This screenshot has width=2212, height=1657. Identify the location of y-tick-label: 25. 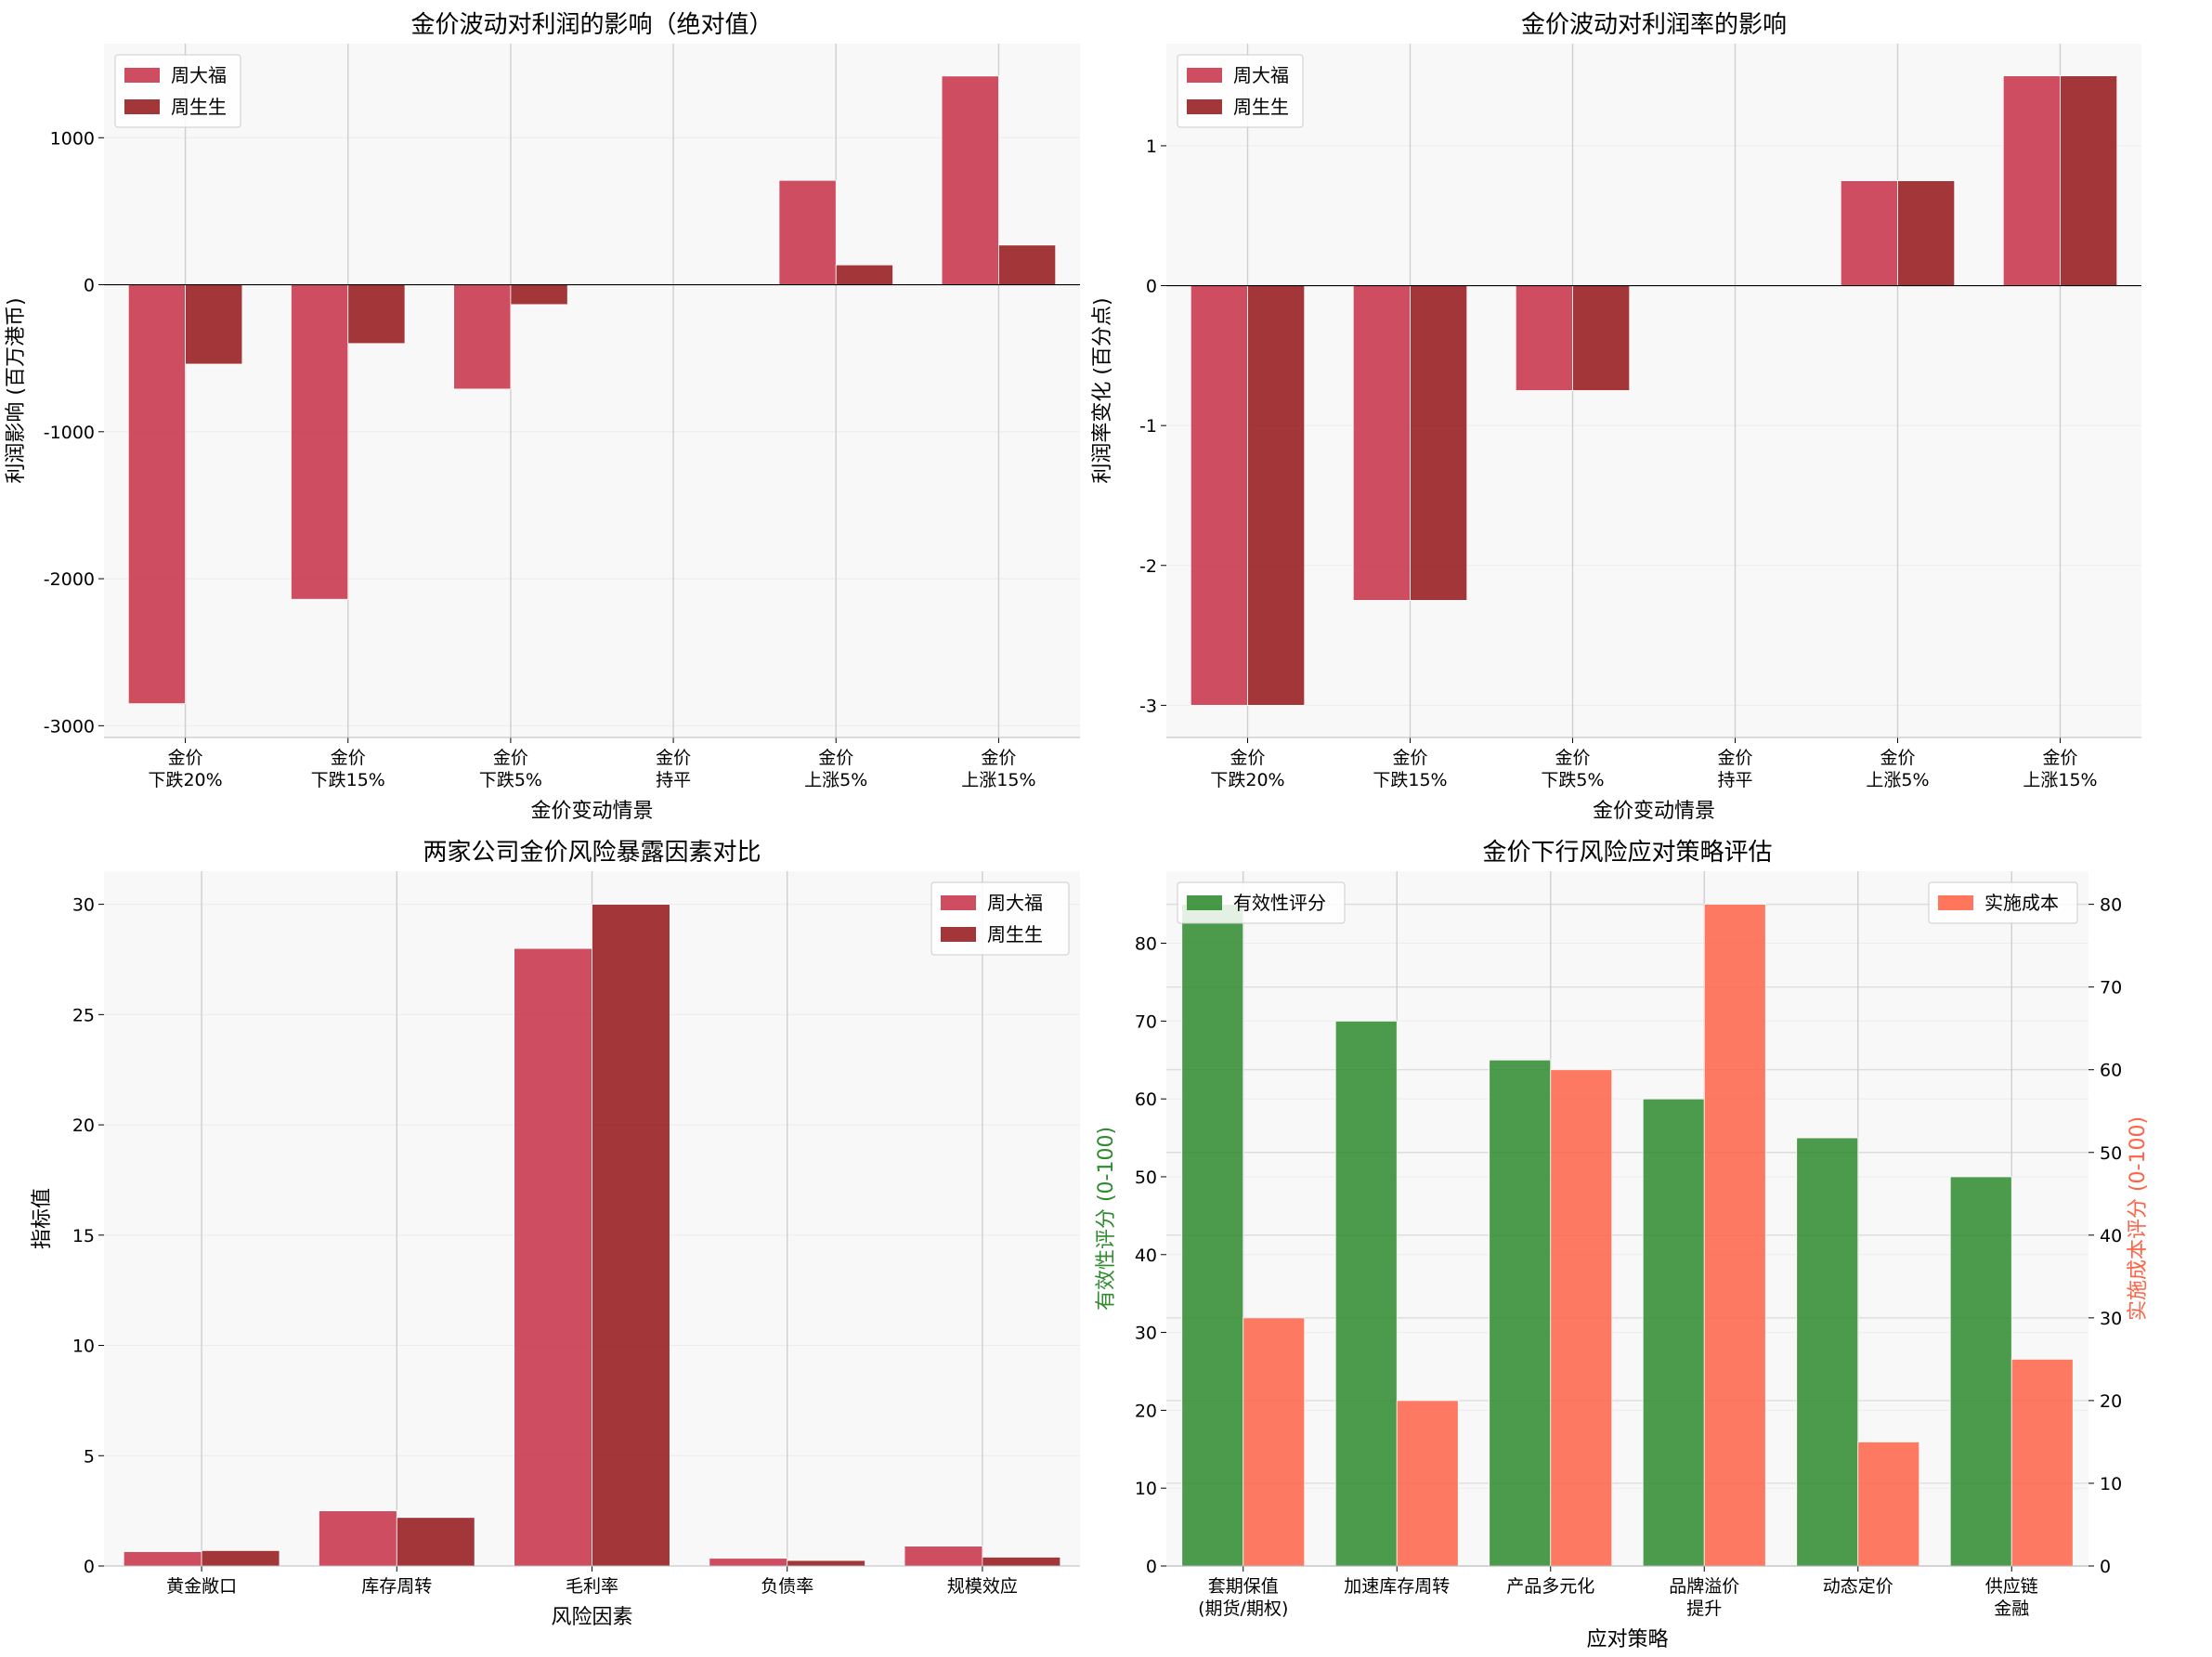
(83, 1015).